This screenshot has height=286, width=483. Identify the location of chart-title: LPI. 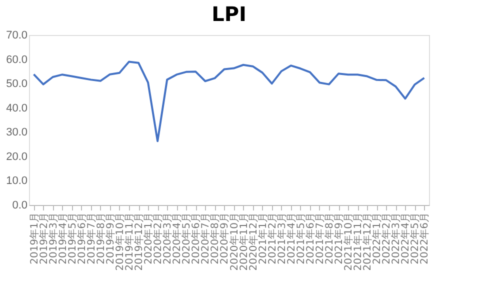
(229, 14).